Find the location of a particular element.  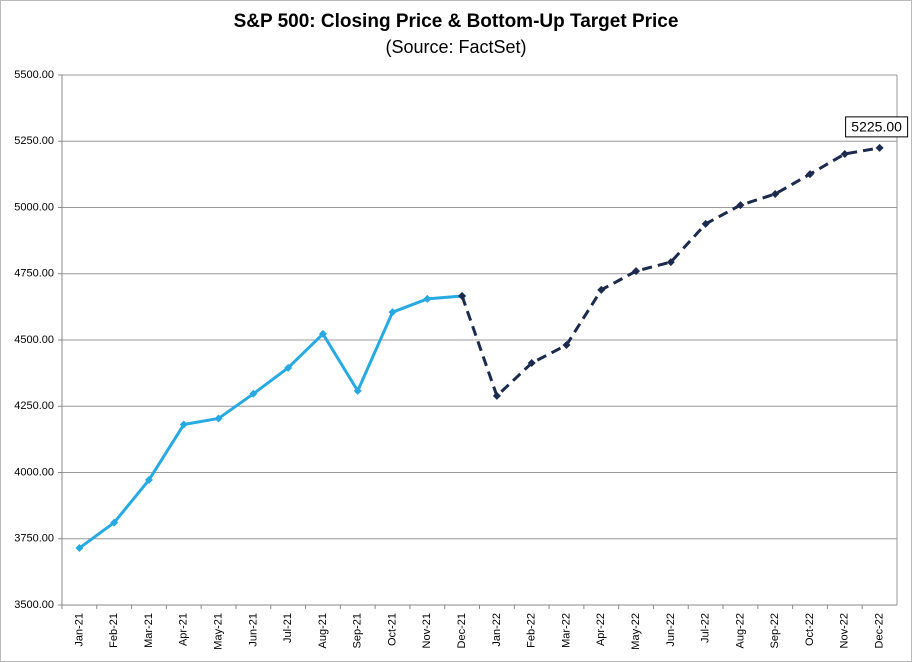

x-tick-label: Dec-21 is located at coordinates (462, 630).